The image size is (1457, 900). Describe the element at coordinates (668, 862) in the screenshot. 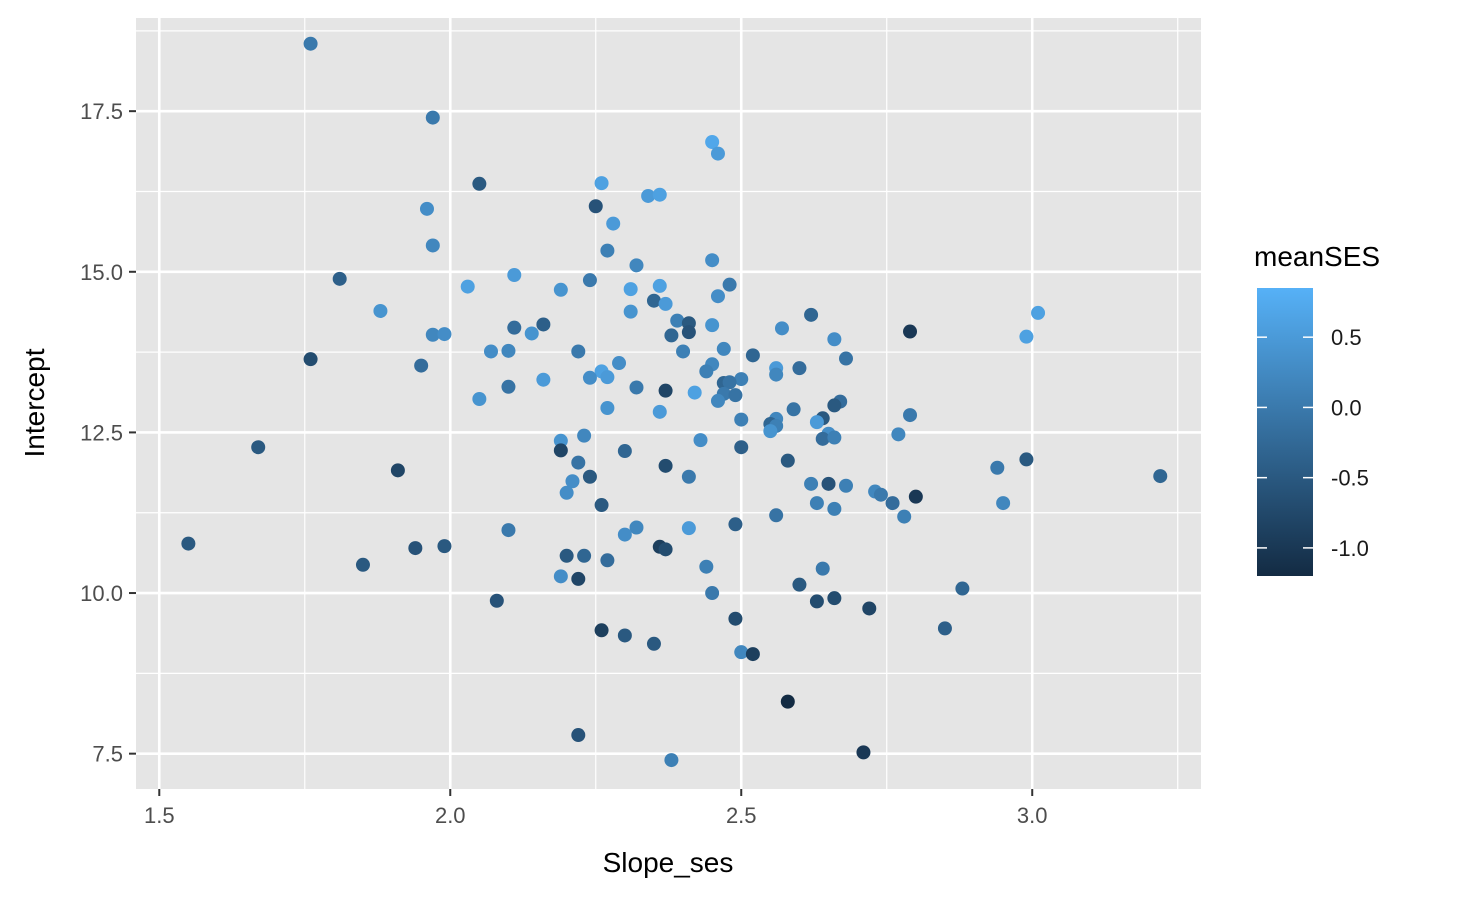

I see `x-axis-title: Slope_ses` at that location.